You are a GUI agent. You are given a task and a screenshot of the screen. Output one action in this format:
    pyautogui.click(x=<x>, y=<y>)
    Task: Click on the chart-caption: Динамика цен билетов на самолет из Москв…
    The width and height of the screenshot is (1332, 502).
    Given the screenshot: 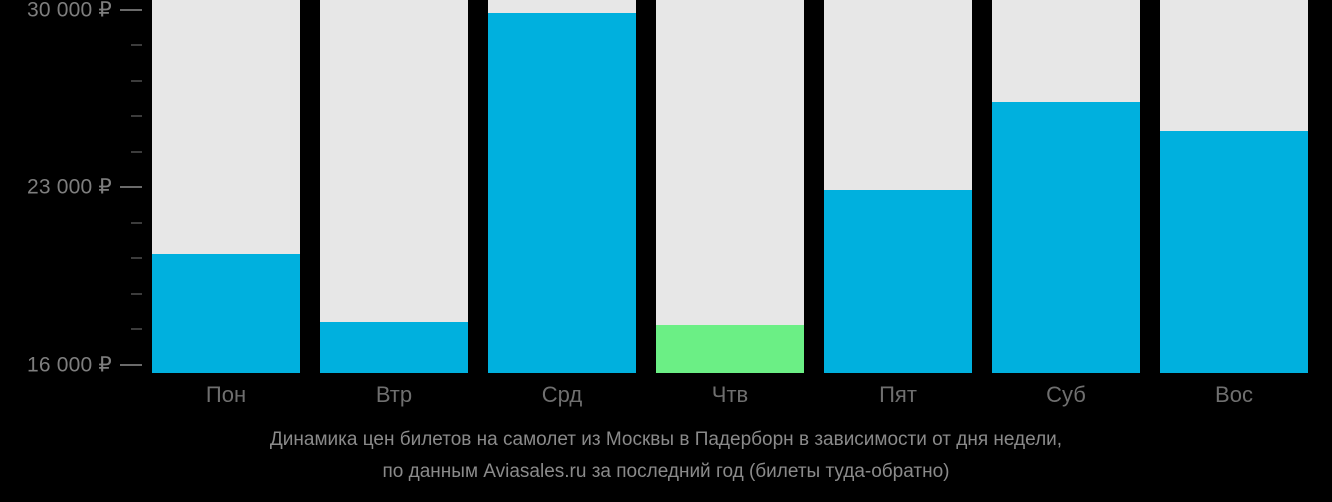 What is the action you would take?
    pyautogui.click(x=666, y=456)
    